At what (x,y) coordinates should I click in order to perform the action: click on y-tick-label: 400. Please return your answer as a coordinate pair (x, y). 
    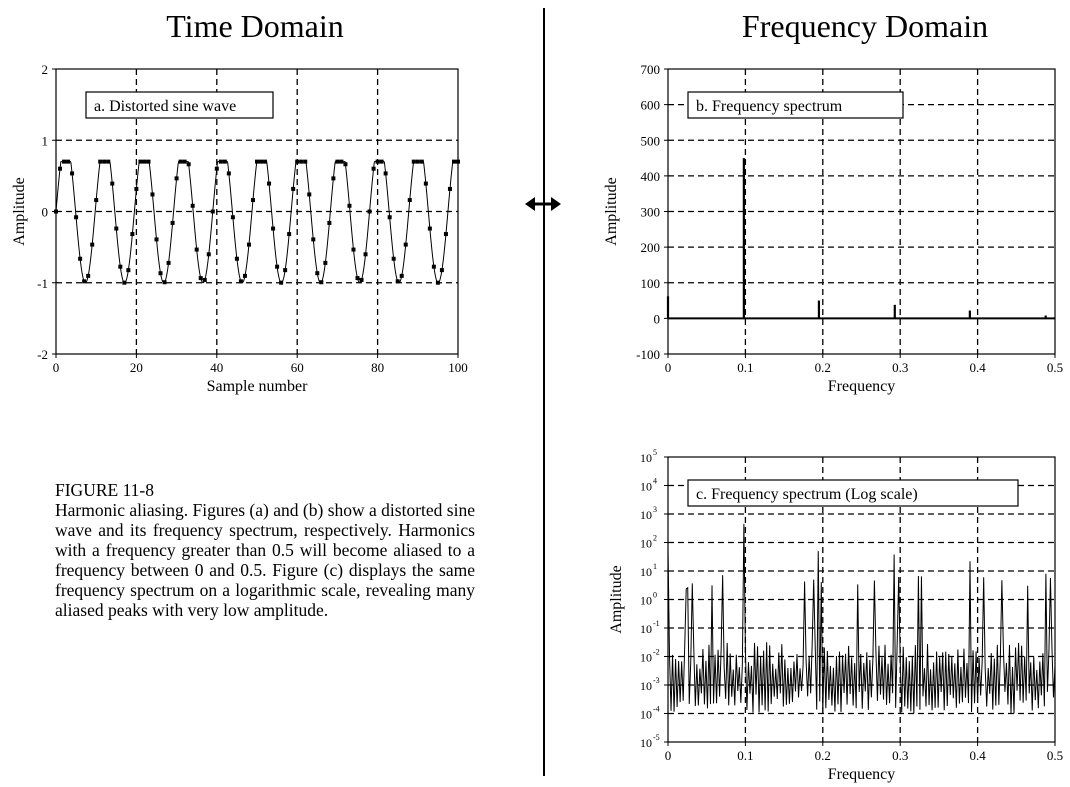
    Looking at the image, I should click on (651, 176).